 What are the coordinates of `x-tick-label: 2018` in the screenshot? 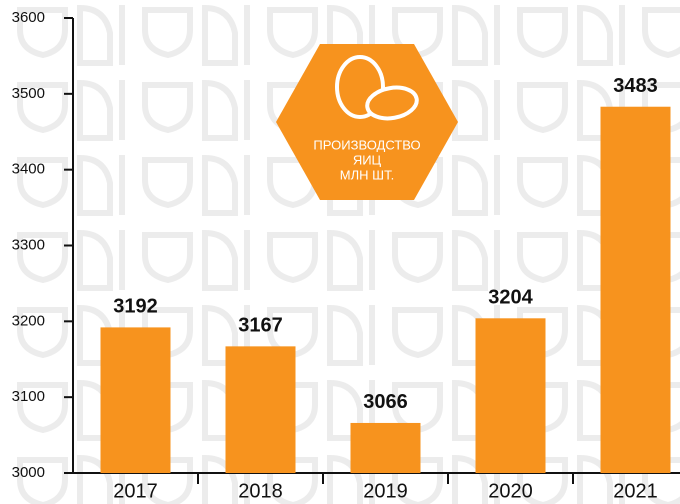 It's located at (260, 491).